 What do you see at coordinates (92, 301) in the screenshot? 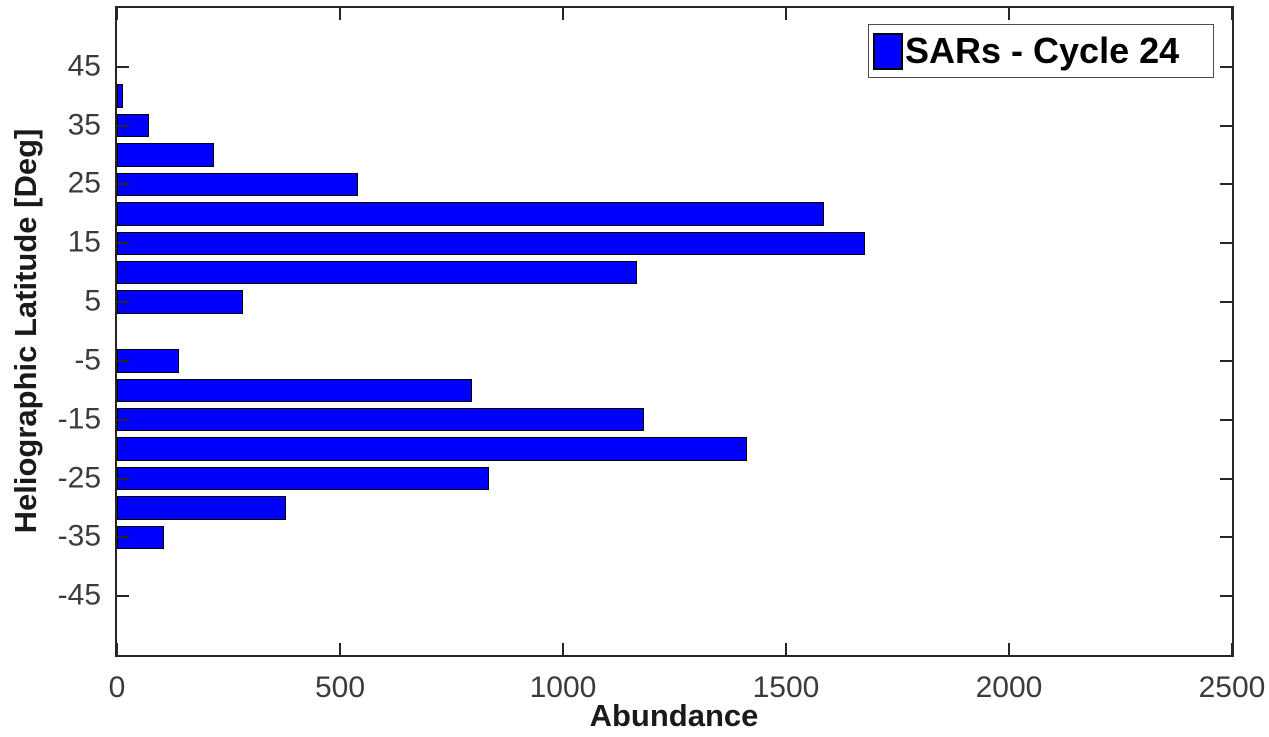
I see `y-tick-label: 5` at bounding box center [92, 301].